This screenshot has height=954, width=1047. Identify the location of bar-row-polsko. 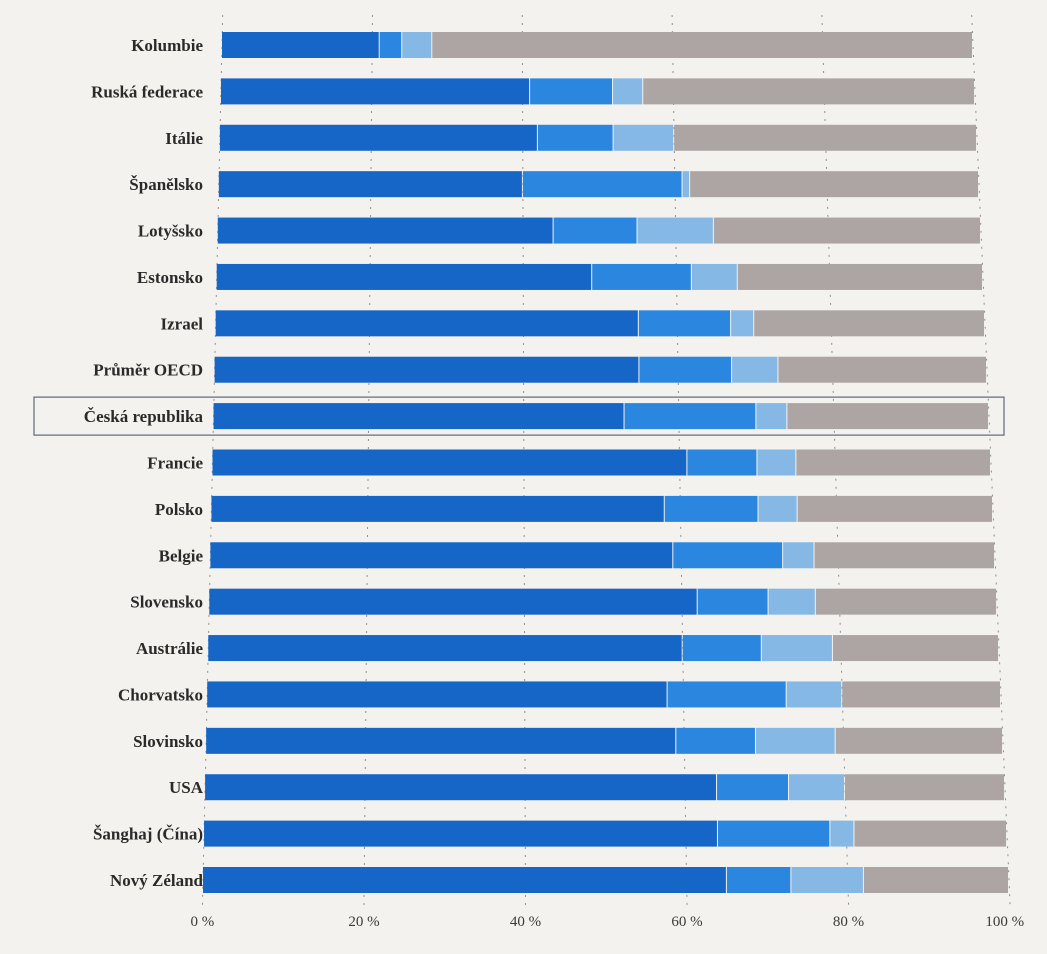
(601, 508).